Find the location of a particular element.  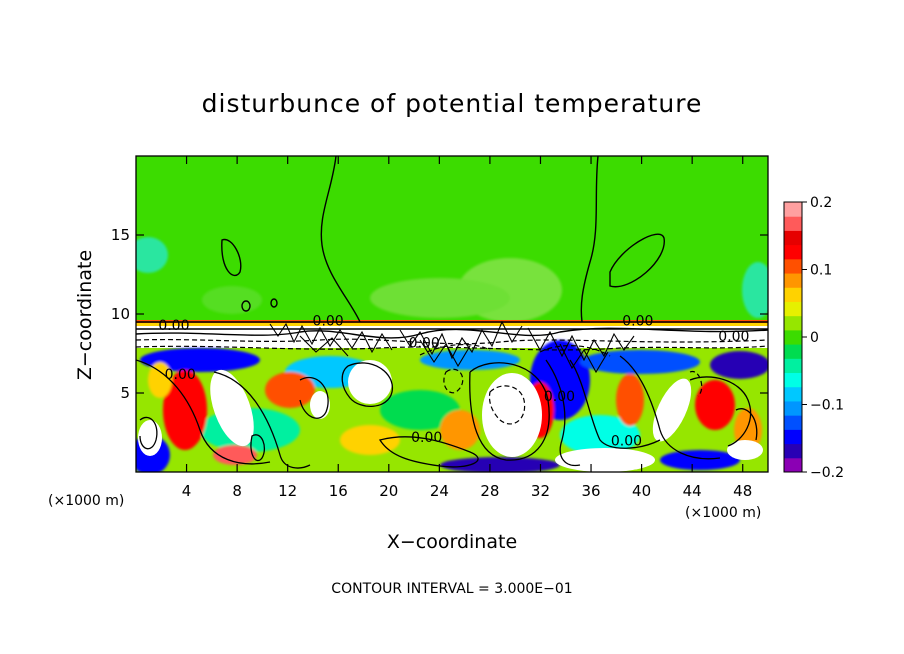

x-tick-label: 40 is located at coordinates (641, 491).